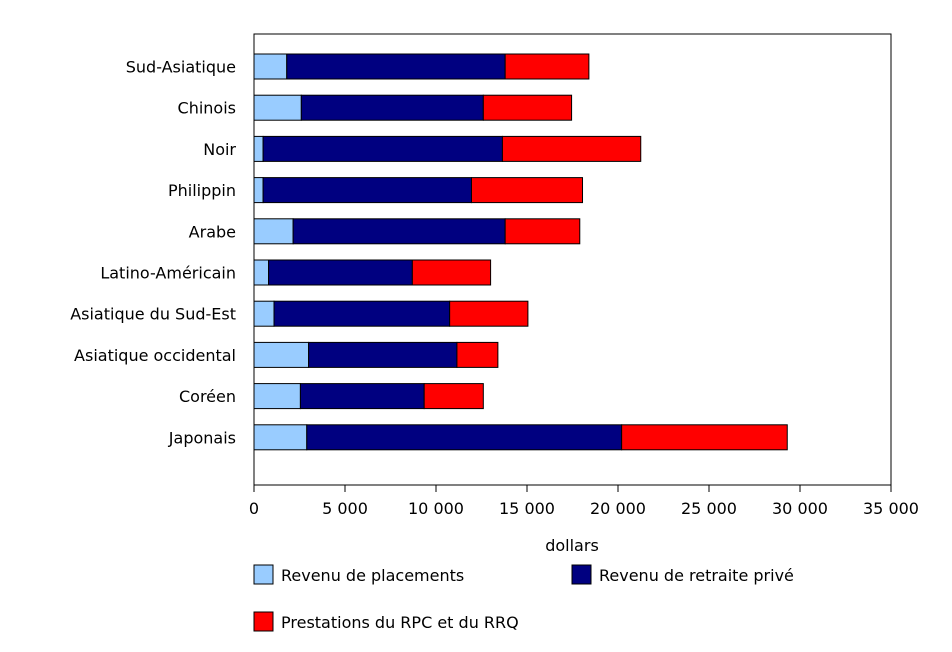 Image resolution: width=952 pixels, height=652 pixels. Describe the element at coordinates (696, 575) in the screenshot. I see `legend-label-2: Revenu de retraite privé` at that location.